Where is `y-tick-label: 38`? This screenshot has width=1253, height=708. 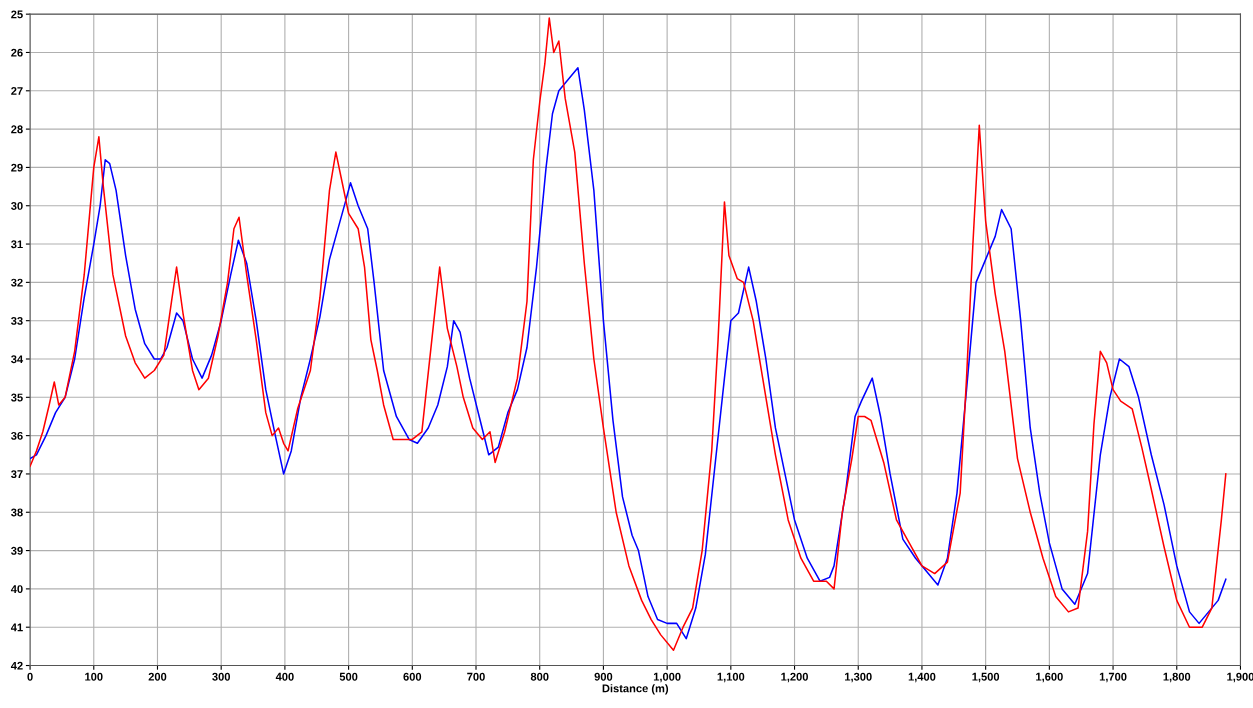
y-tick-label: 38 is located at coordinates (17, 512).